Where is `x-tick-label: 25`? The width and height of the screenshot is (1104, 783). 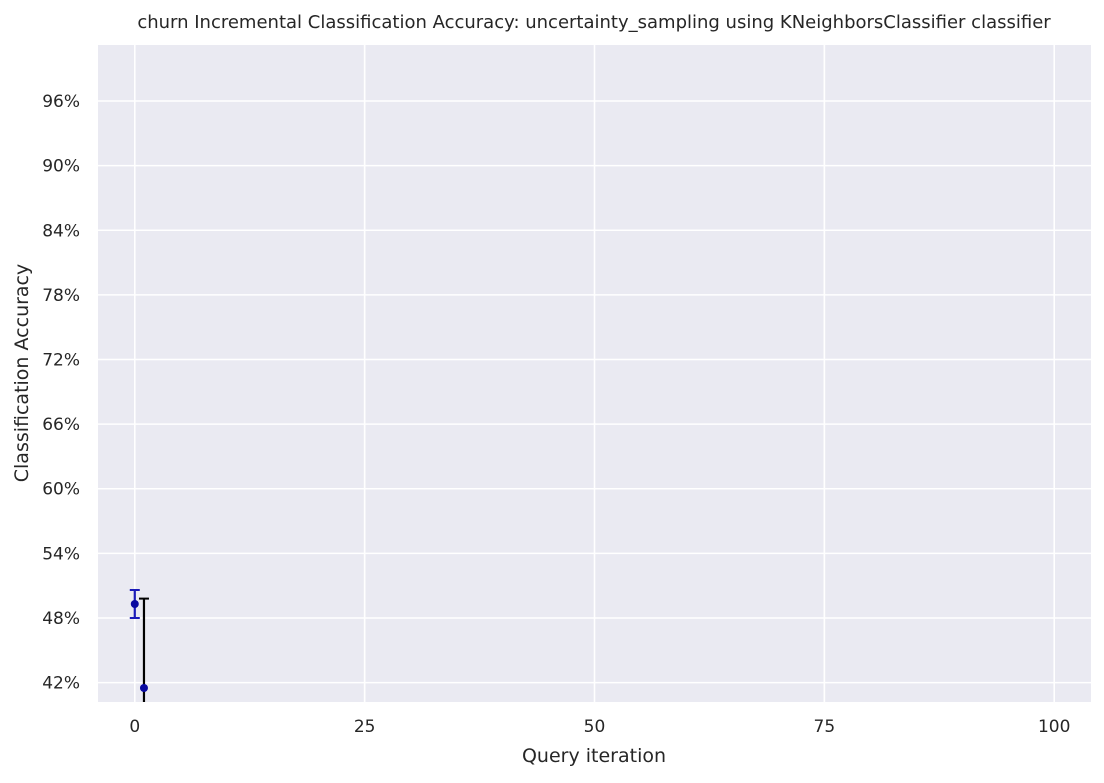
x-tick-label: 25 is located at coordinates (365, 727).